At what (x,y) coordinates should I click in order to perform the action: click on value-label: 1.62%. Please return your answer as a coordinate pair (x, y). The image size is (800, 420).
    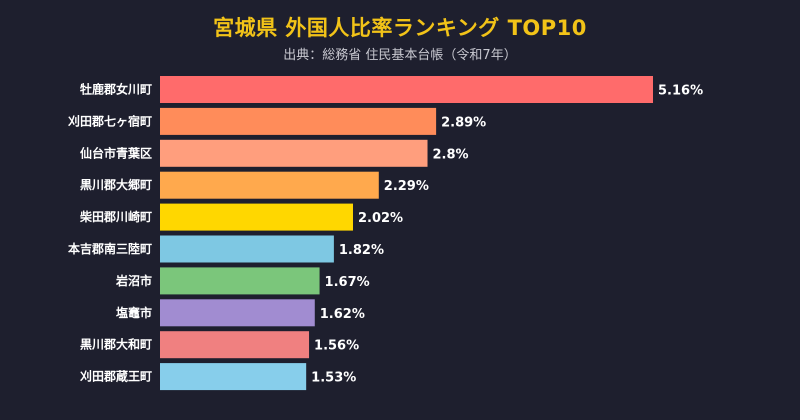
    Looking at the image, I should click on (342, 314).